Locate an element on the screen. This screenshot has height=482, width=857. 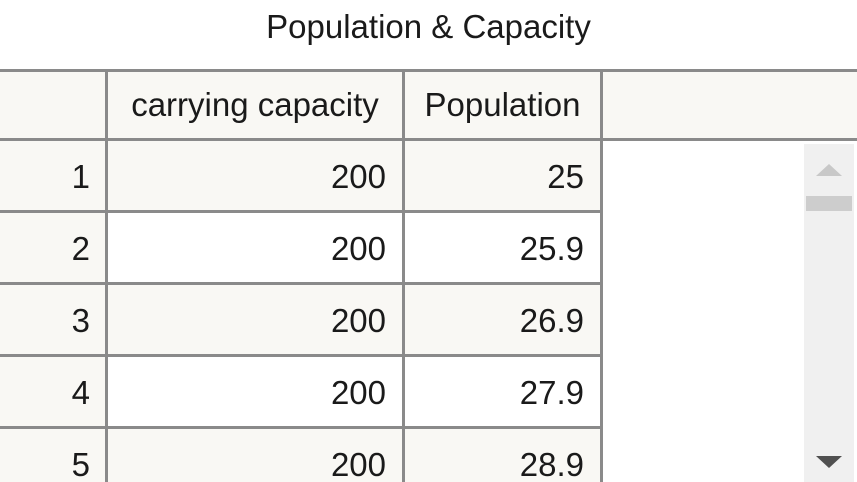
table-row: 5 200 28.9 is located at coordinates (301, 455).